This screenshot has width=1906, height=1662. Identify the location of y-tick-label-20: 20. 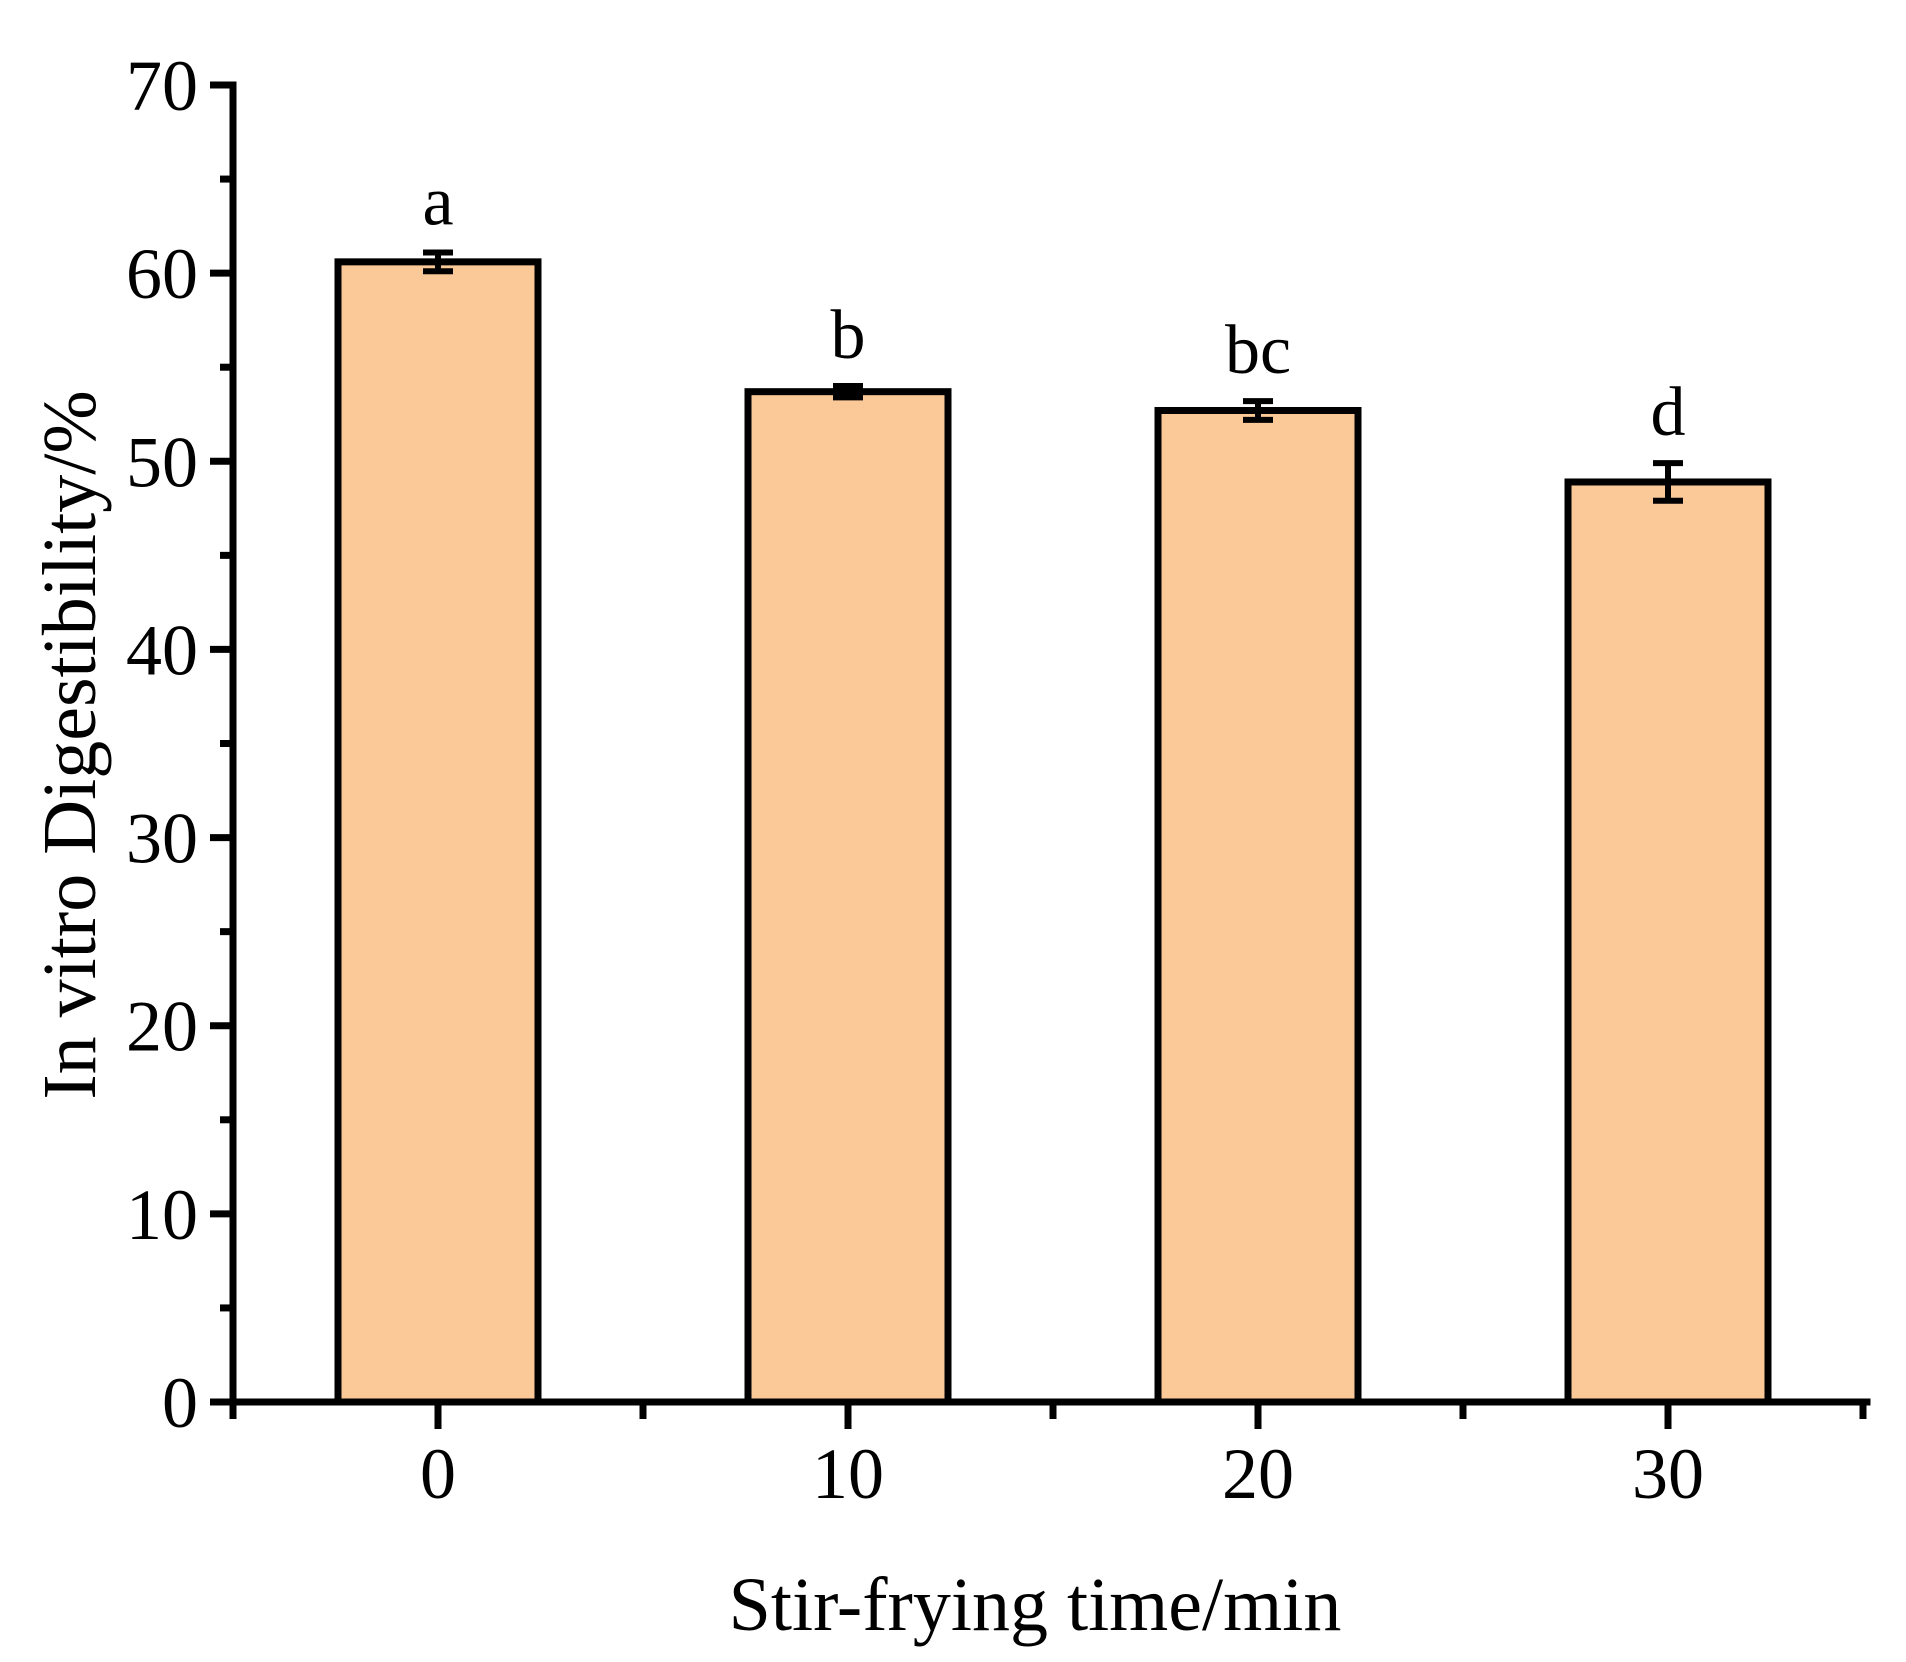
(162, 1027).